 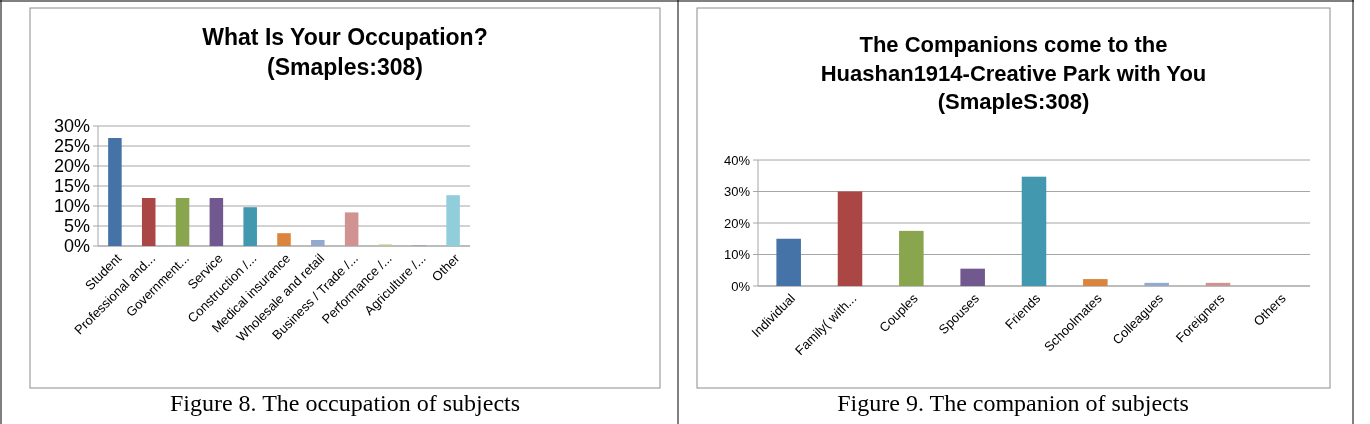 What do you see at coordinates (71, 146) in the screenshot?
I see `y-tick-label: 25%` at bounding box center [71, 146].